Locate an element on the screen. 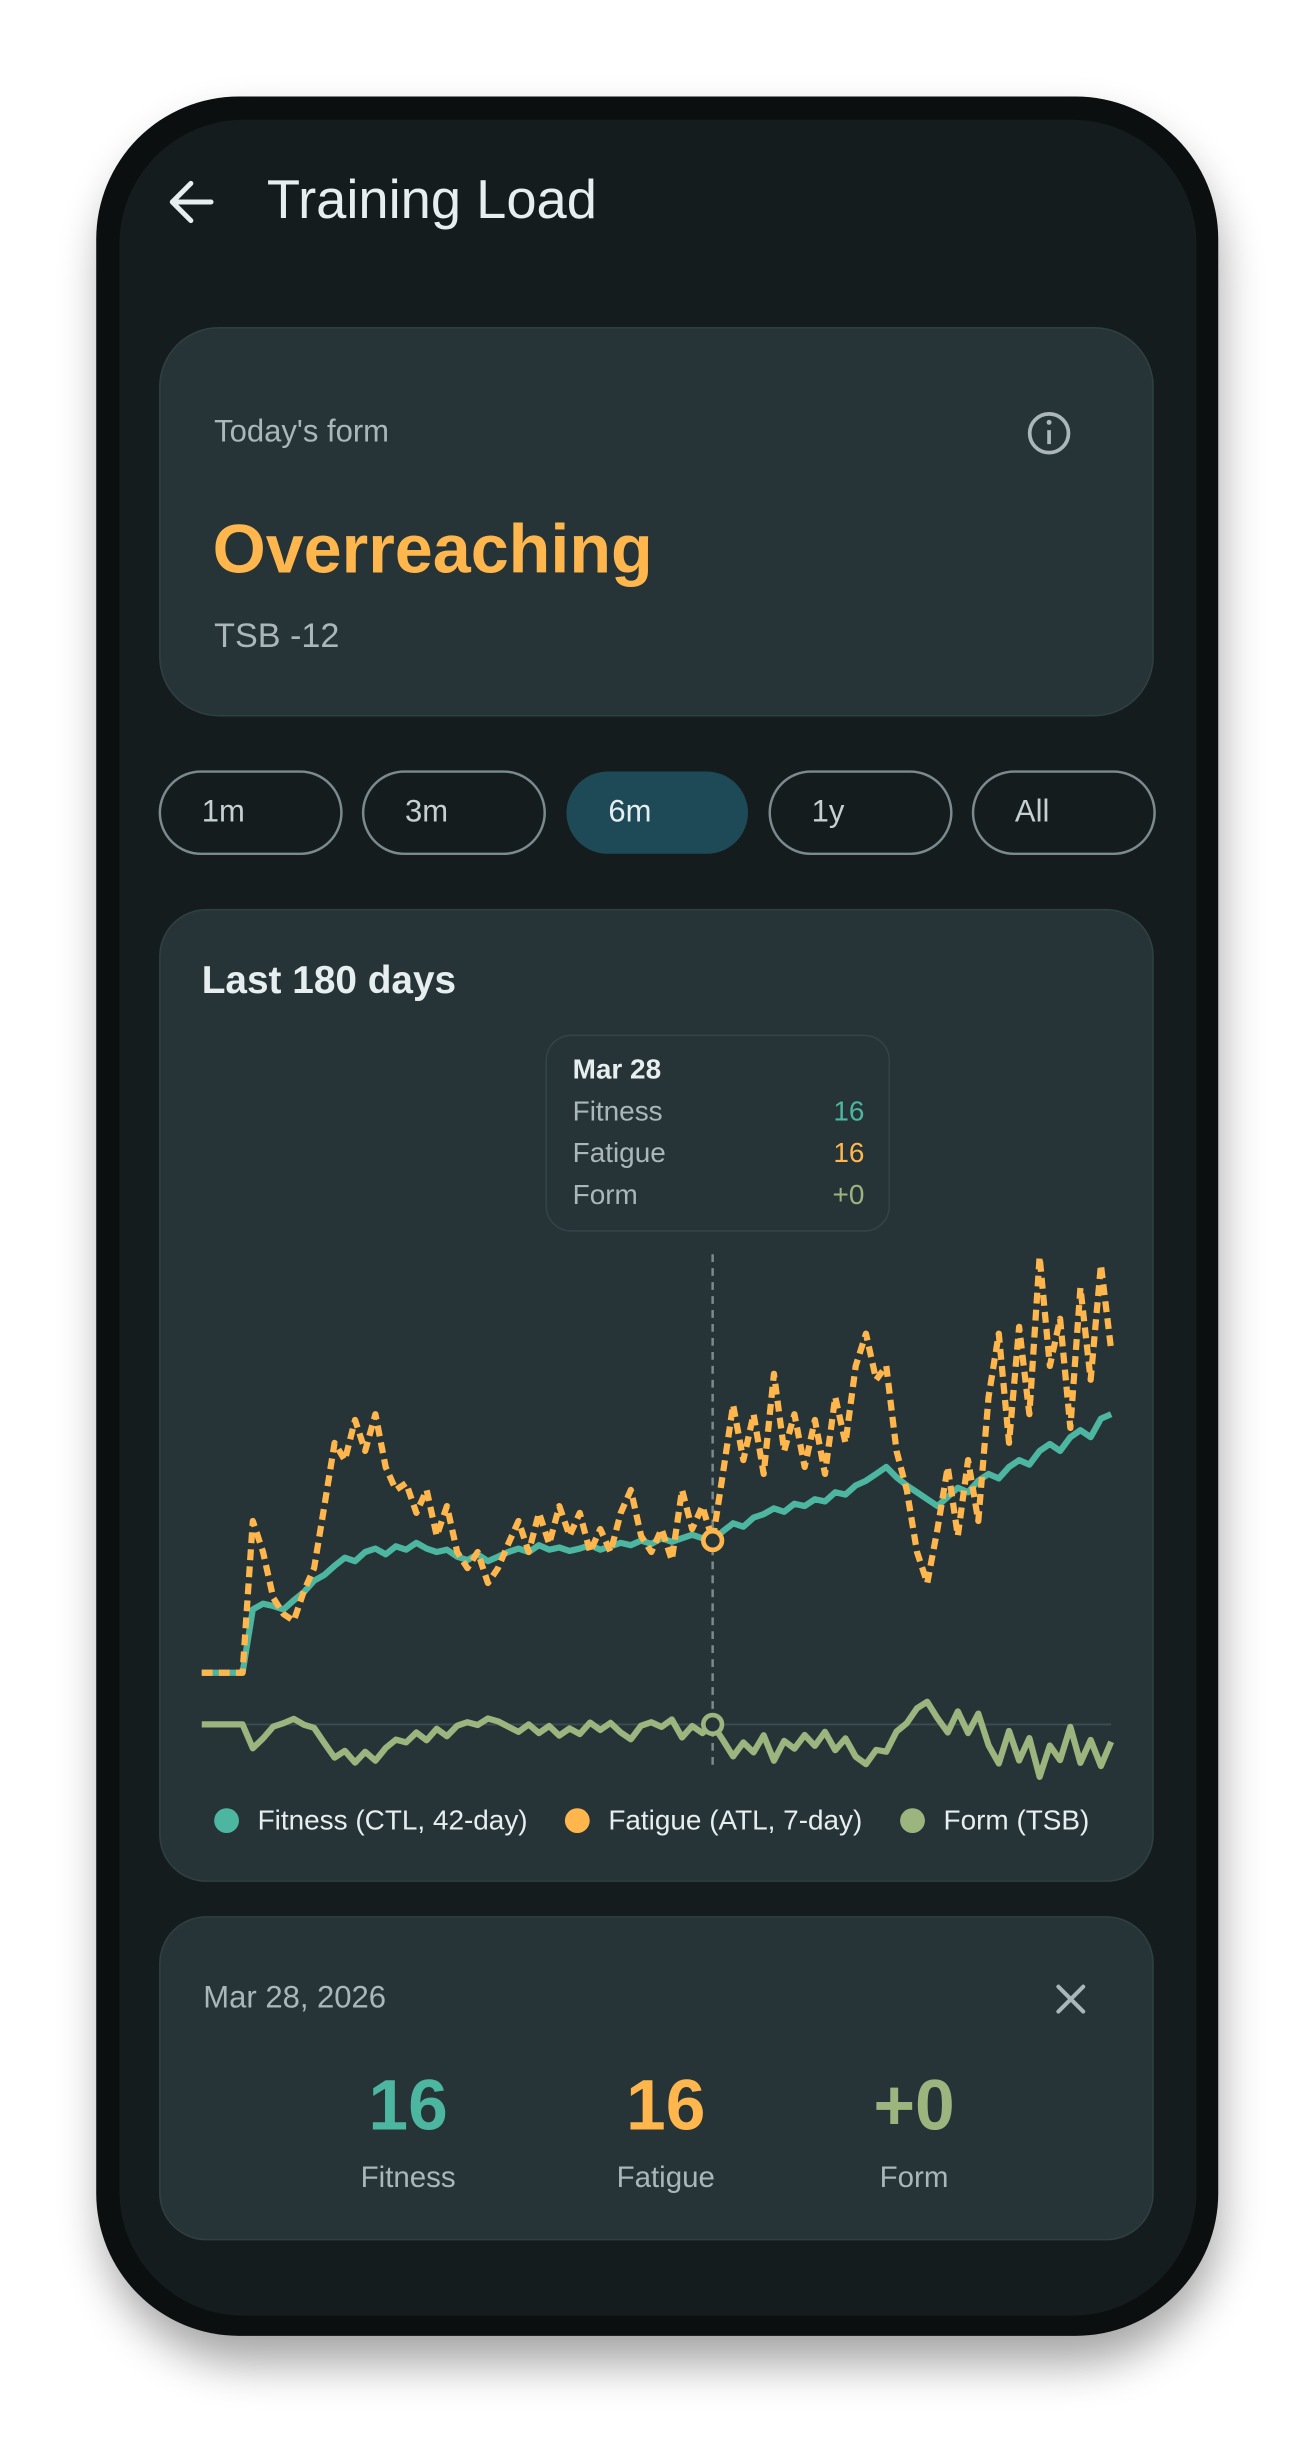 The image size is (1316, 2437). range-chip-label: 6m is located at coordinates (629, 811).